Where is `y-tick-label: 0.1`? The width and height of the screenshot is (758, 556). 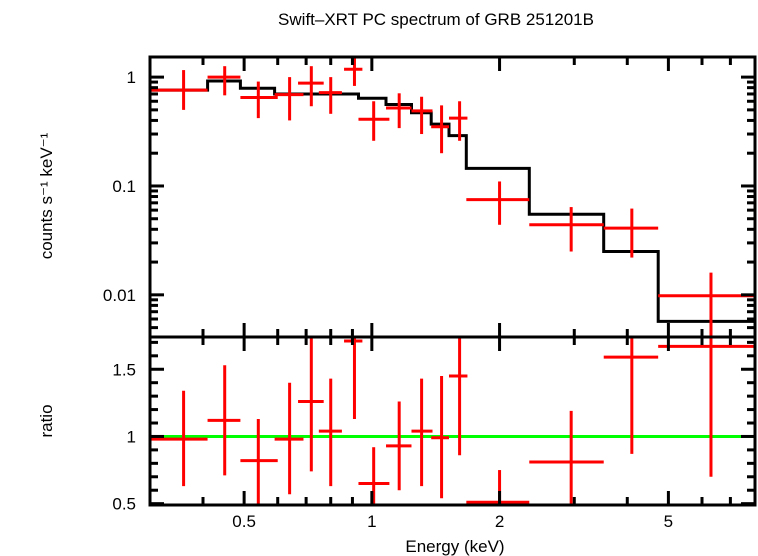
y-tick-label: 0.1 is located at coordinates (124, 186).